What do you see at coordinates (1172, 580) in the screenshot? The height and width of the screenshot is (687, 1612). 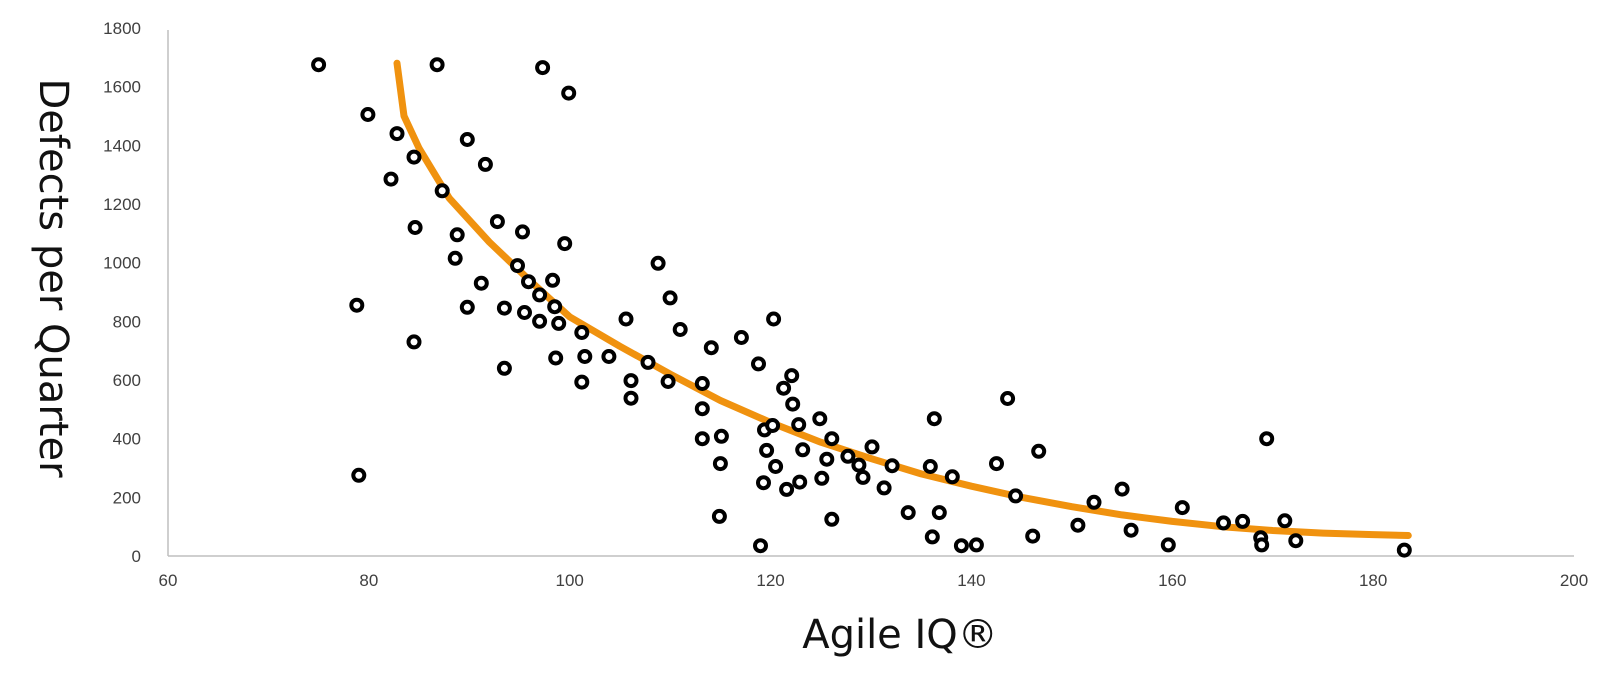 I see `x-tick-label: 160` at bounding box center [1172, 580].